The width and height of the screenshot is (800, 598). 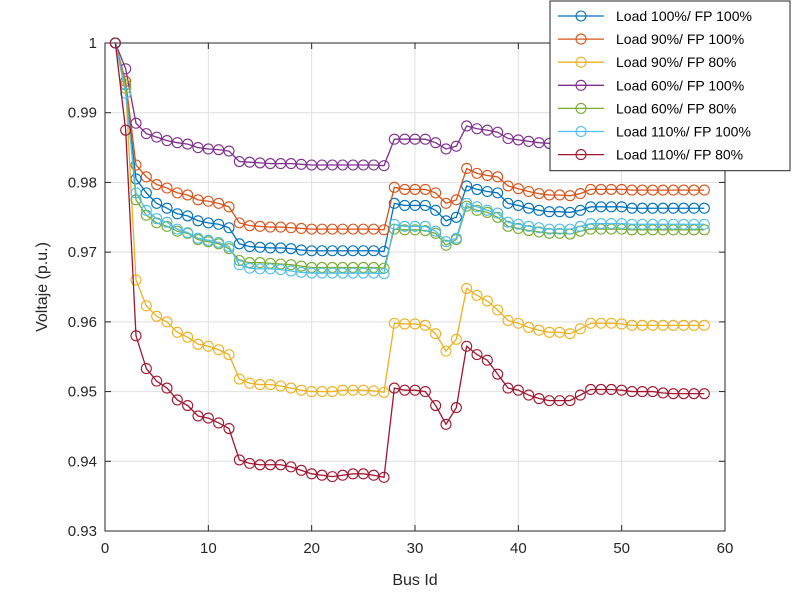 I want to click on y-tick-label: 0.95, so click(x=82, y=392).